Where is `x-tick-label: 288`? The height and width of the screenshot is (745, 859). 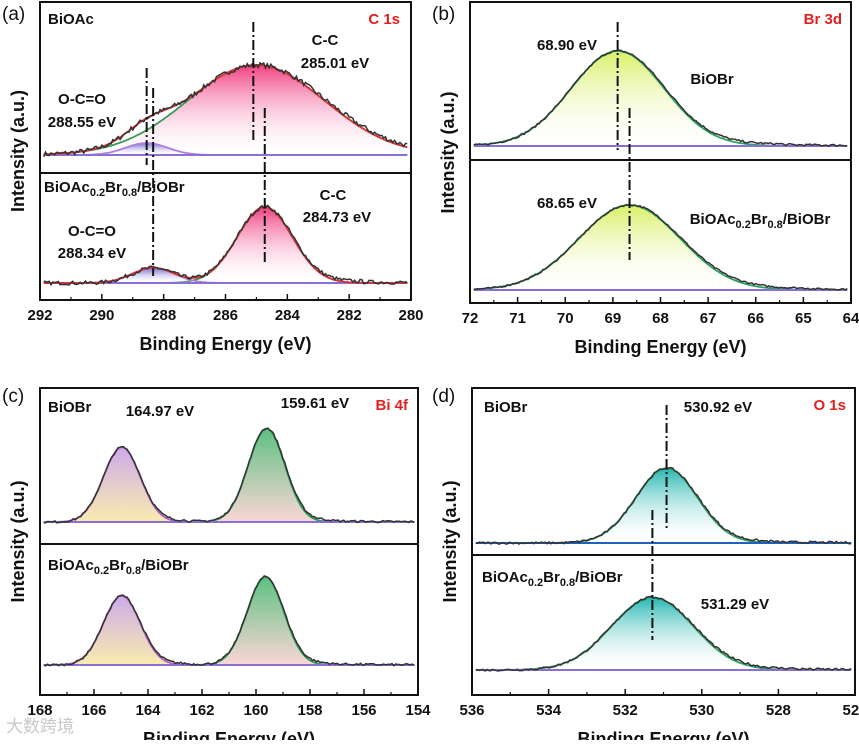
x-tick-label: 288 is located at coordinates (163, 315).